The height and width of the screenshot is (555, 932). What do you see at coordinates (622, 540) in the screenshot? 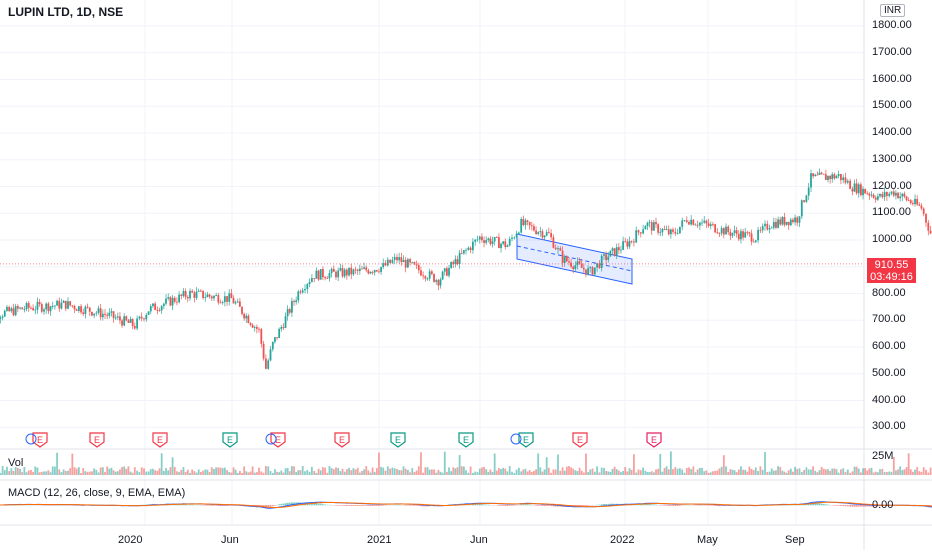
I see `time-tick-label: 2022` at bounding box center [622, 540].